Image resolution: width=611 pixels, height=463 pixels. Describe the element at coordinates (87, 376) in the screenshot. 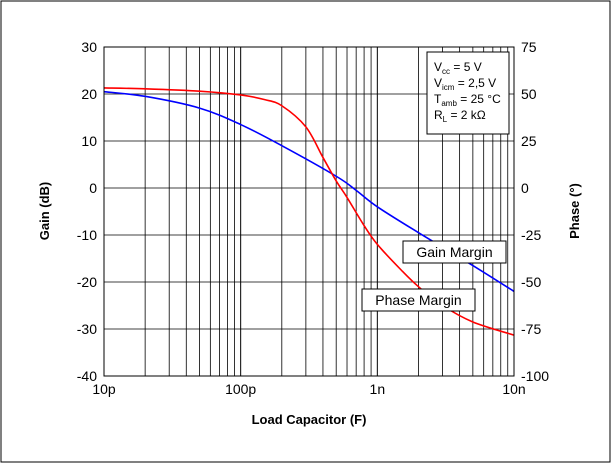

I see `y-left-tick-label: -40` at that location.